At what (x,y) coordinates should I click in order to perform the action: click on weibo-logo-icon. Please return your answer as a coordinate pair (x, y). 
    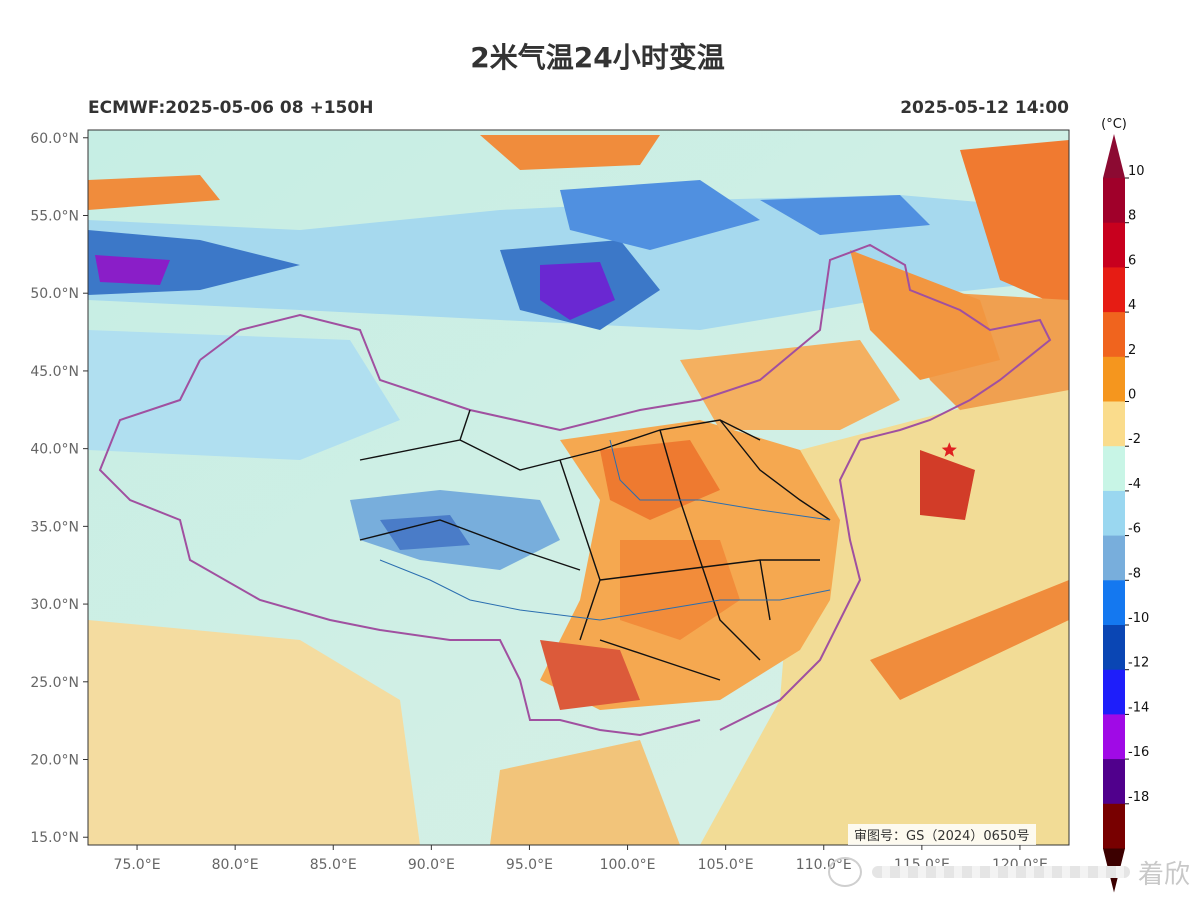
    Looking at the image, I should click on (845, 872).